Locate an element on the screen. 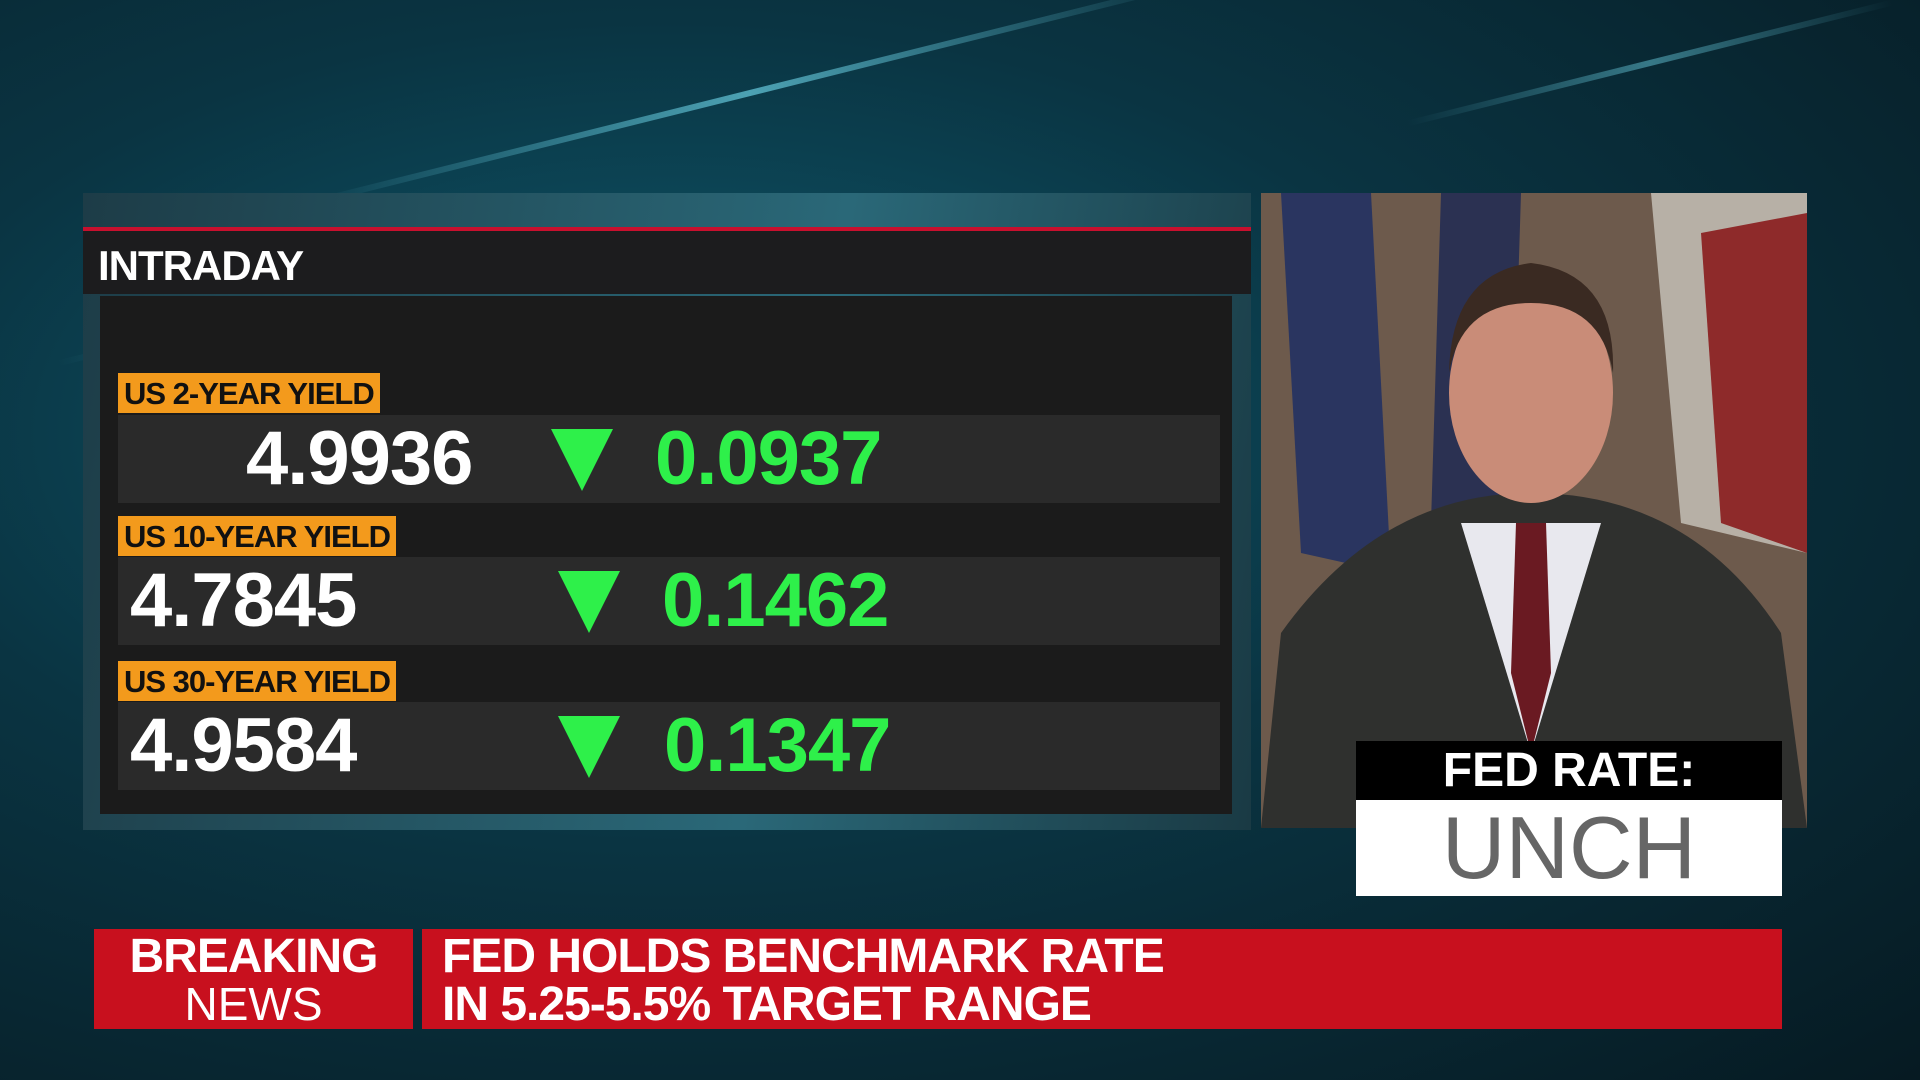 The image size is (1920, 1080). row-label: US 30-YEAR YIELD is located at coordinates (257, 681).